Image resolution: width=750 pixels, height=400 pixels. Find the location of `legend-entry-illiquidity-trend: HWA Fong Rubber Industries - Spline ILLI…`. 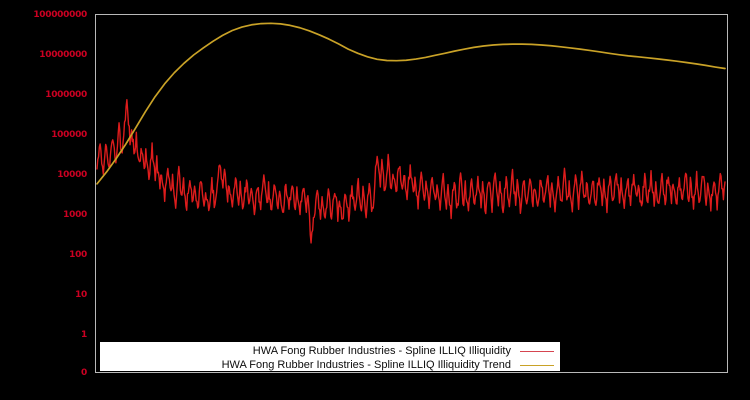

legend-entry-illiquidity-trend: HWA Fong Rubber Industries - Spline ILLI… is located at coordinates (330, 365).